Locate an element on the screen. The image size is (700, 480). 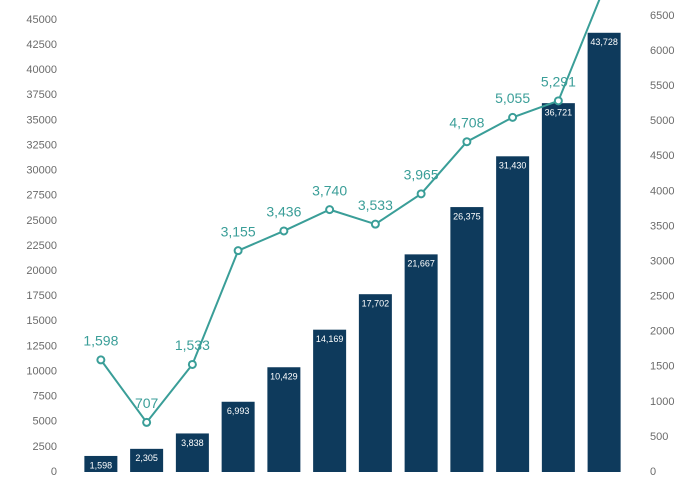
y-tick-label: 15000 is located at coordinates (41, 321).